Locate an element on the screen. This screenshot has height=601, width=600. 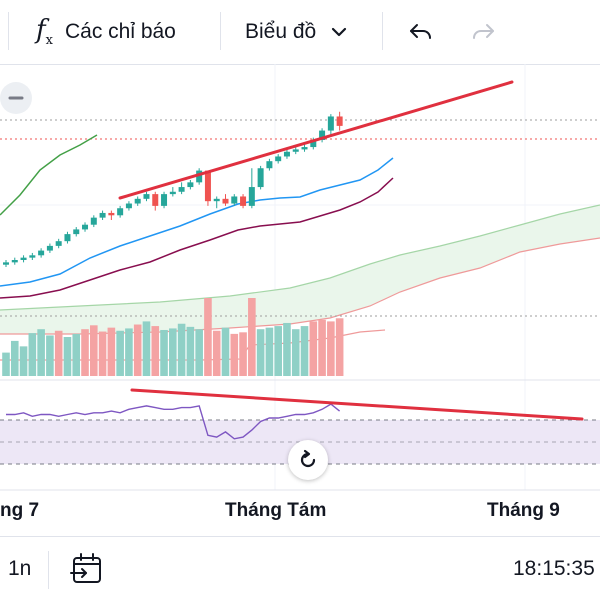
indicators-button: fx Các chỉ báo is located at coordinates (106, 32).